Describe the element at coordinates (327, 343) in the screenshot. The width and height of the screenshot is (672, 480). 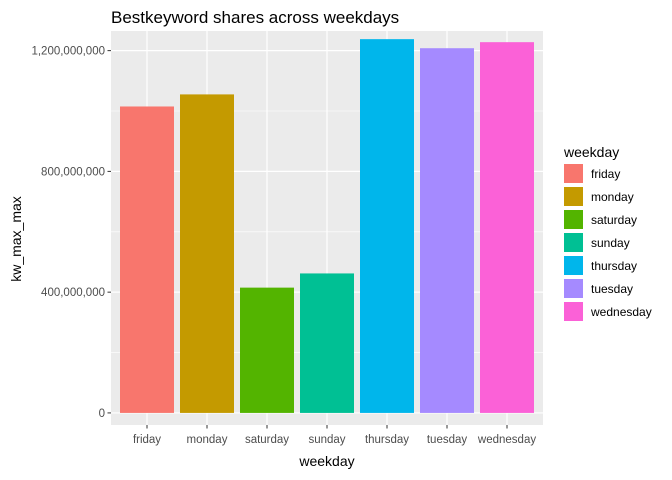
I see `bar-sunday` at that location.